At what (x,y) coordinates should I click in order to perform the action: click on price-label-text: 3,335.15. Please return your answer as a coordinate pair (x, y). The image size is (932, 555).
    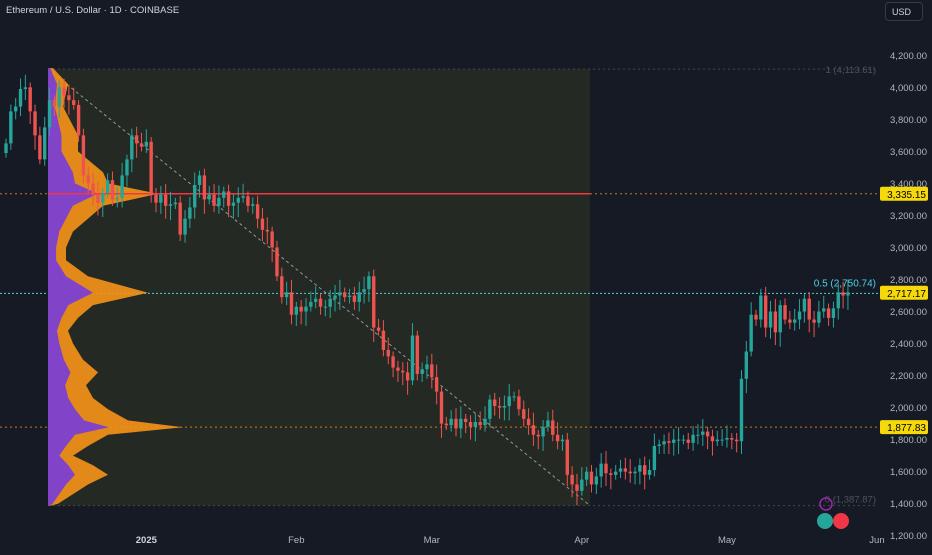
    Looking at the image, I should click on (906, 195).